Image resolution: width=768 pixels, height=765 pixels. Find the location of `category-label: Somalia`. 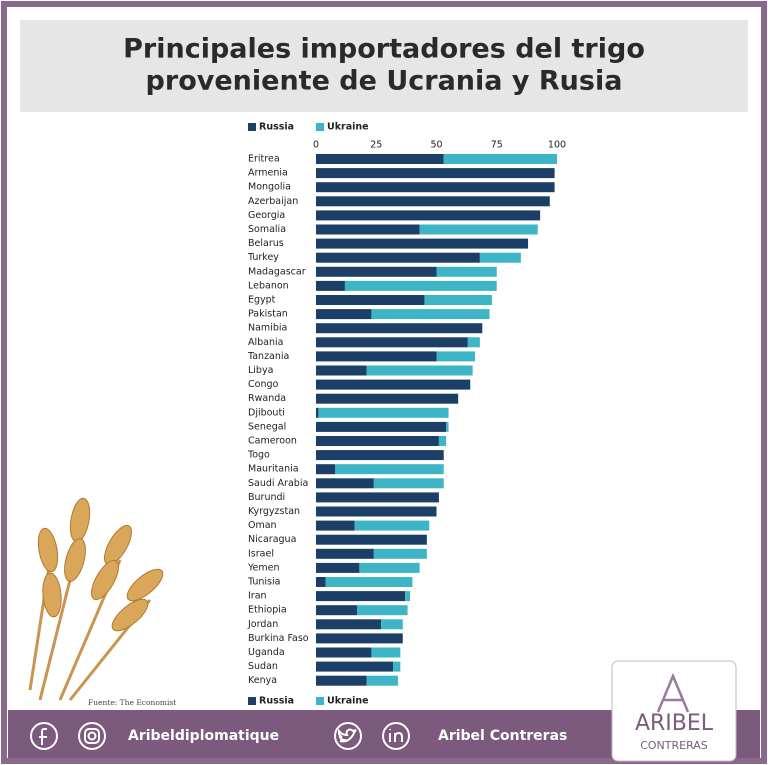

category-label: Somalia is located at coordinates (267, 229).